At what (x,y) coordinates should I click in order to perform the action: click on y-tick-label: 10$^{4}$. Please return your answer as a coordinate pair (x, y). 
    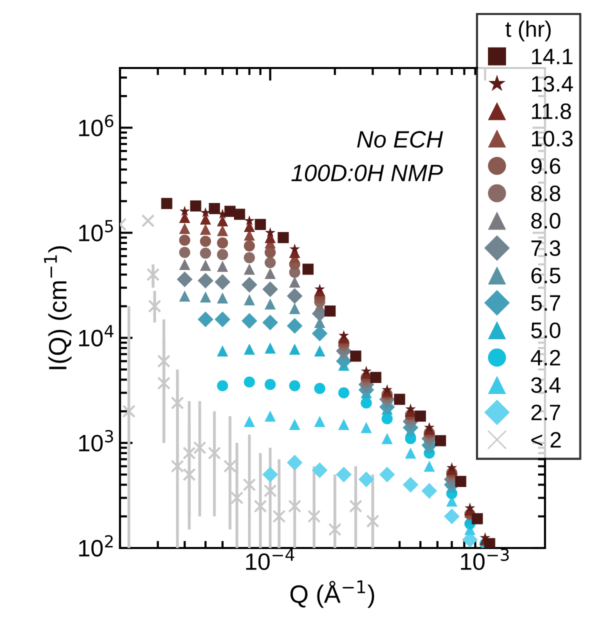
    Looking at the image, I should click on (96, 335).